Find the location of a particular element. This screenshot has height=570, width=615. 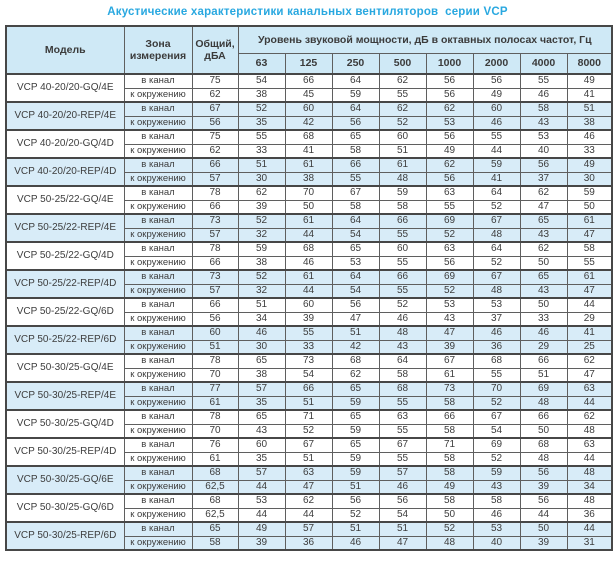

total-dba-cell: 51 is located at coordinates (215, 347).